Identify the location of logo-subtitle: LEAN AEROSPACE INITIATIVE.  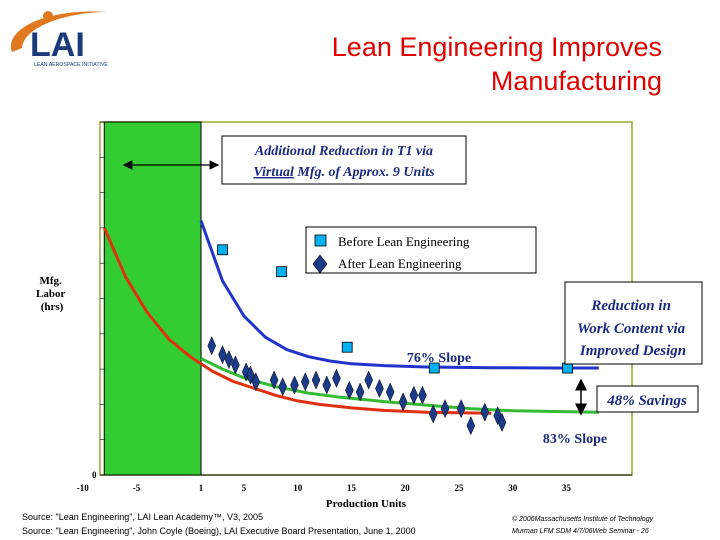
(71, 65).